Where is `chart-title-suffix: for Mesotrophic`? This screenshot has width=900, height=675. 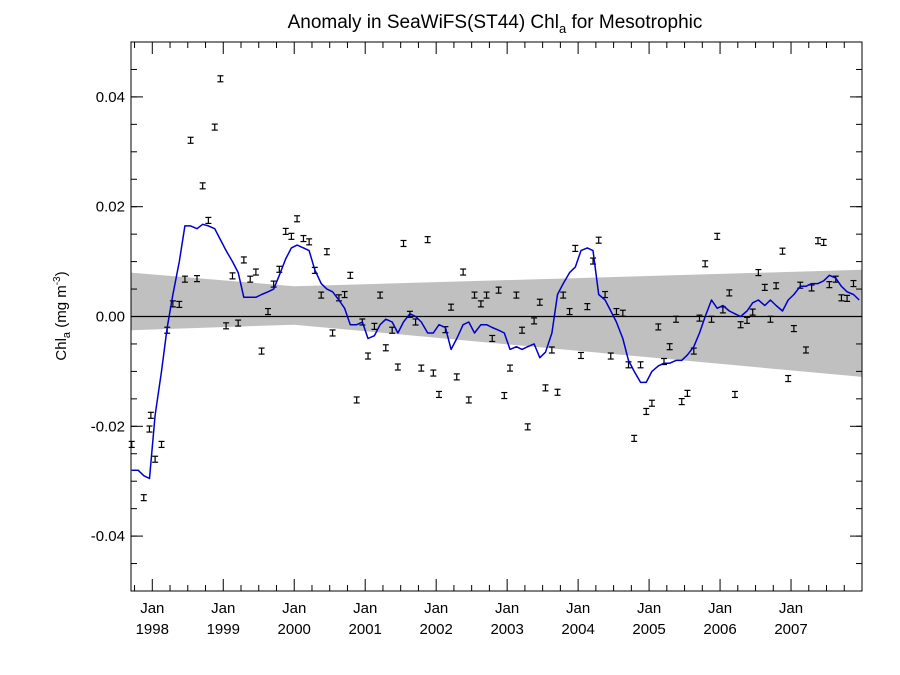 chart-title-suffix: for Mesotrophic is located at coordinates (634, 22).